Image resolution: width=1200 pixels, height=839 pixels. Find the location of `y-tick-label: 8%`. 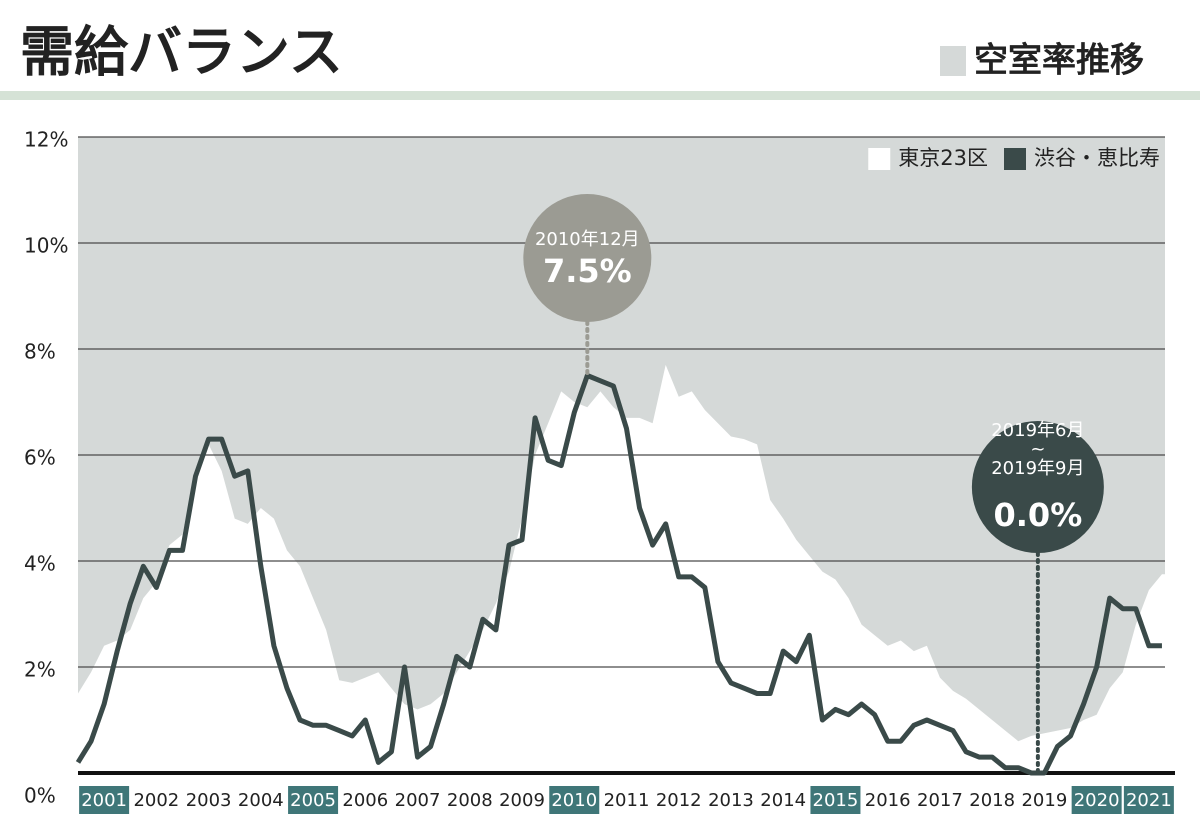

y-tick-label: 8% is located at coordinates (40, 352).